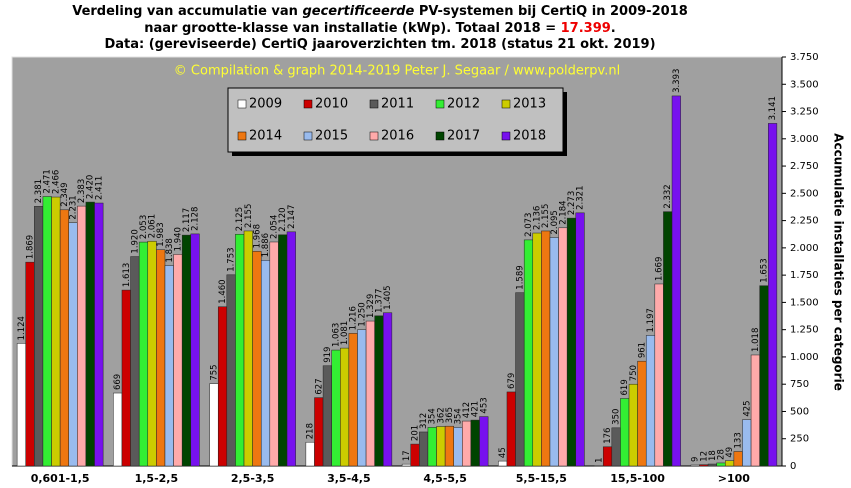 The width and height of the screenshot is (851, 488). I want to click on value-label: 2.466, so click(56, 182).